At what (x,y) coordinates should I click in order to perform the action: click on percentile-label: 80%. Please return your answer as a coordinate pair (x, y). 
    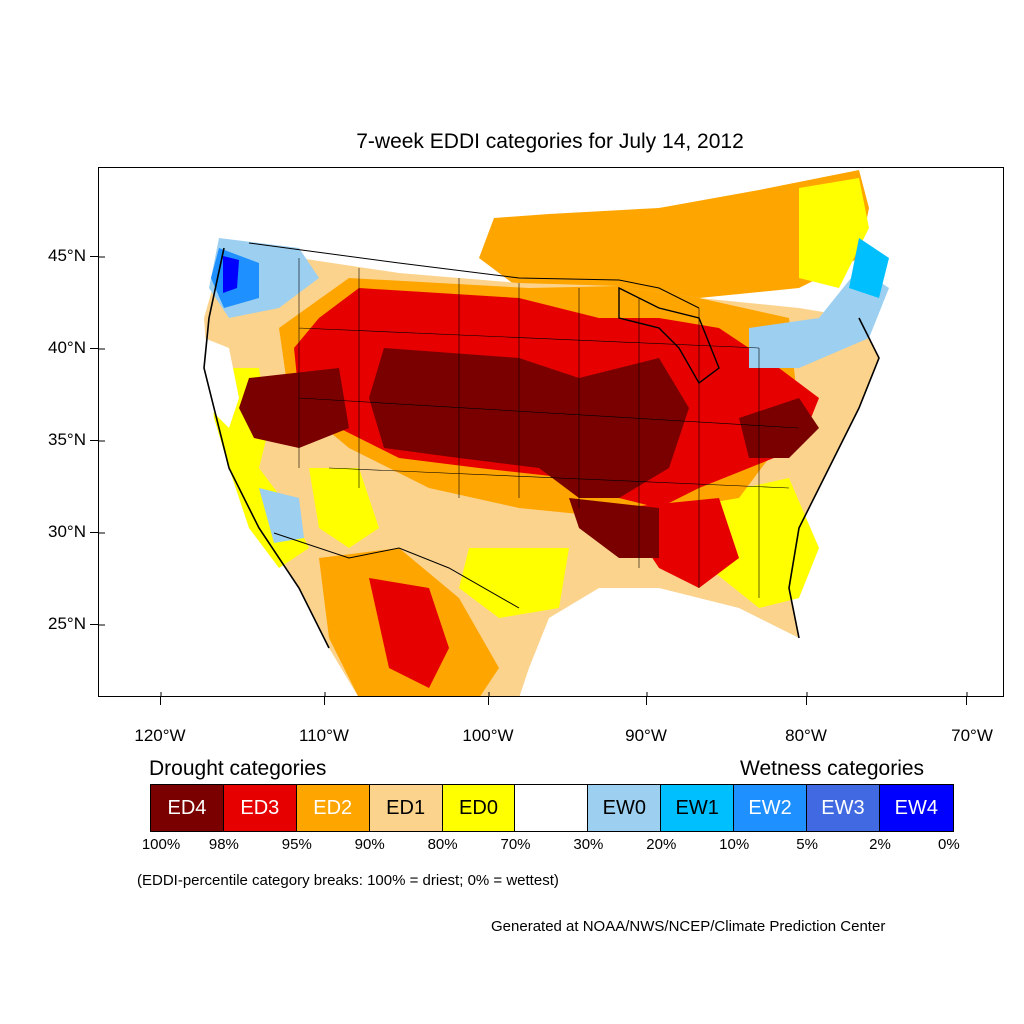
    Looking at the image, I should click on (442, 844).